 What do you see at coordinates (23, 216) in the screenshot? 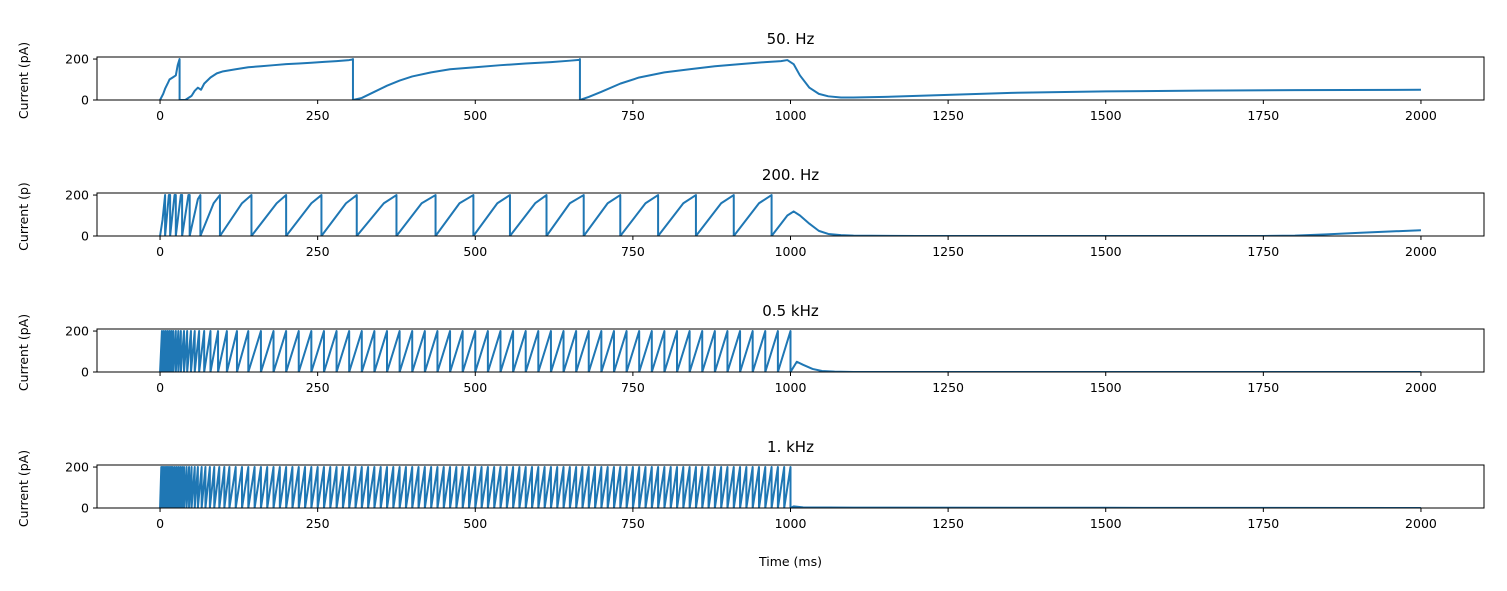
I see `y-axis-label: Current (p)` at bounding box center [23, 216].